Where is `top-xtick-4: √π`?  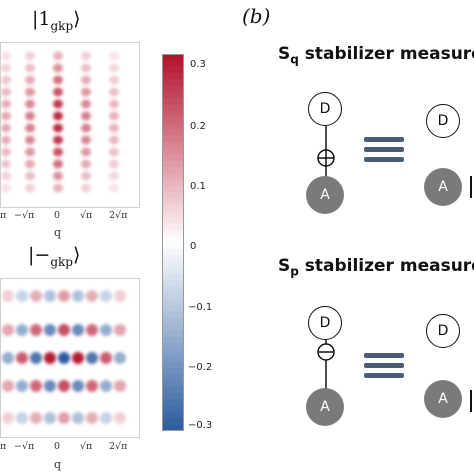 top-xtick-4: √π is located at coordinates (86, 215).